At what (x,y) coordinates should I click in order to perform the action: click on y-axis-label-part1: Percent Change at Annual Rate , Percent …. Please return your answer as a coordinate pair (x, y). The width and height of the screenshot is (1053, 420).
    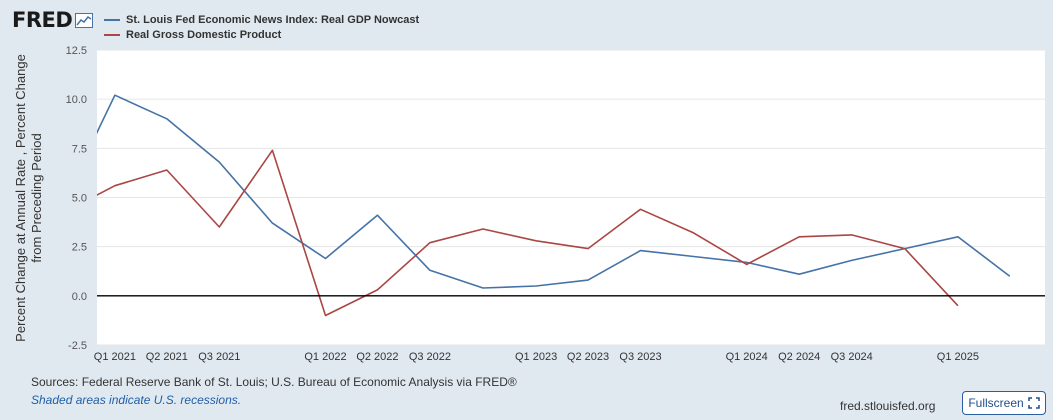
    Looking at the image, I should click on (20, 198).